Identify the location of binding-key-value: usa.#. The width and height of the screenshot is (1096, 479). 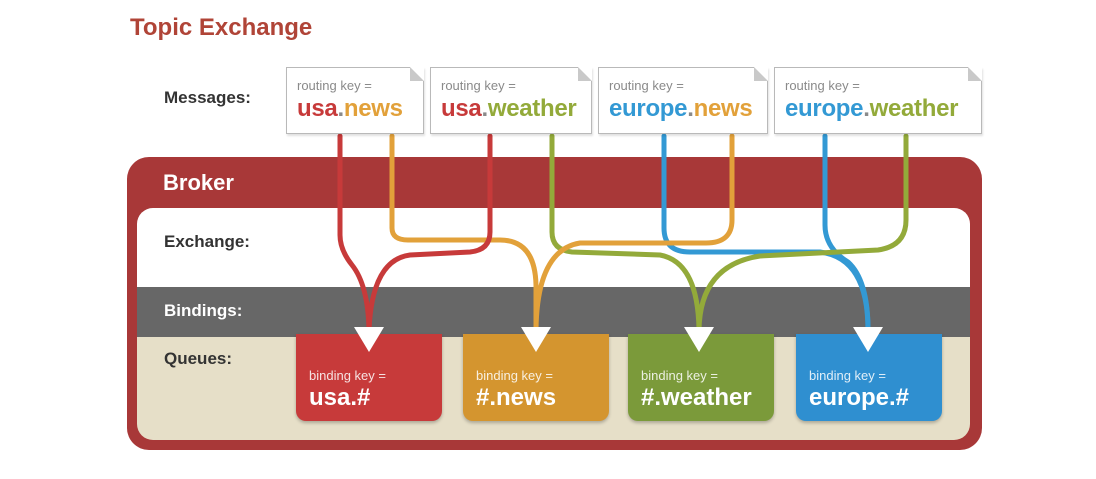
(340, 397).